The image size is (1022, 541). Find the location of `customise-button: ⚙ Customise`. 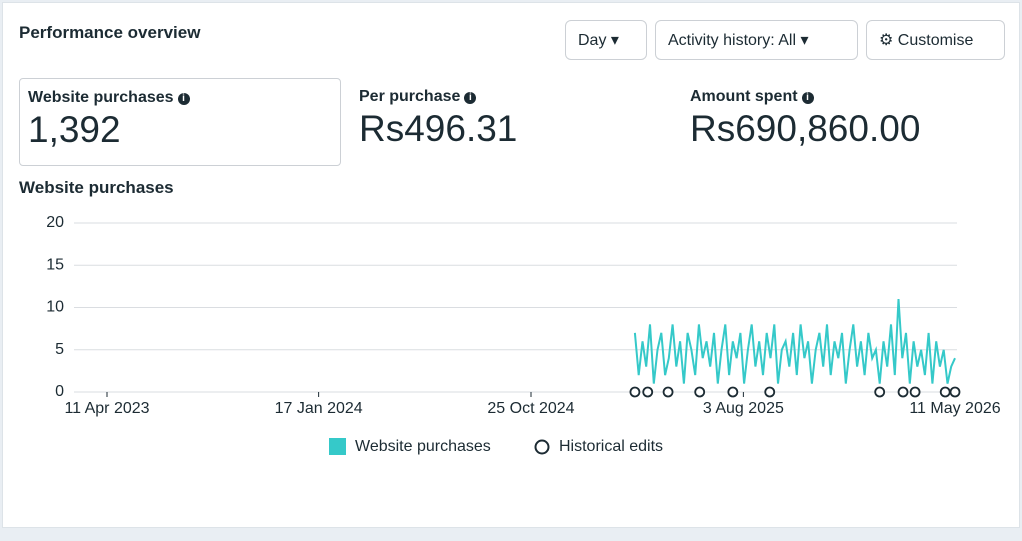

customise-button: ⚙ Customise is located at coordinates (935, 40).